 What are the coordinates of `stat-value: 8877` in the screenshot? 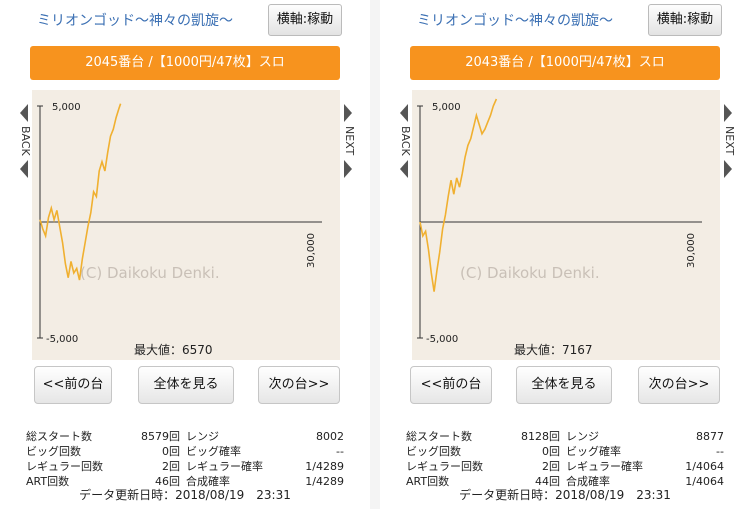 It's located at (710, 436).